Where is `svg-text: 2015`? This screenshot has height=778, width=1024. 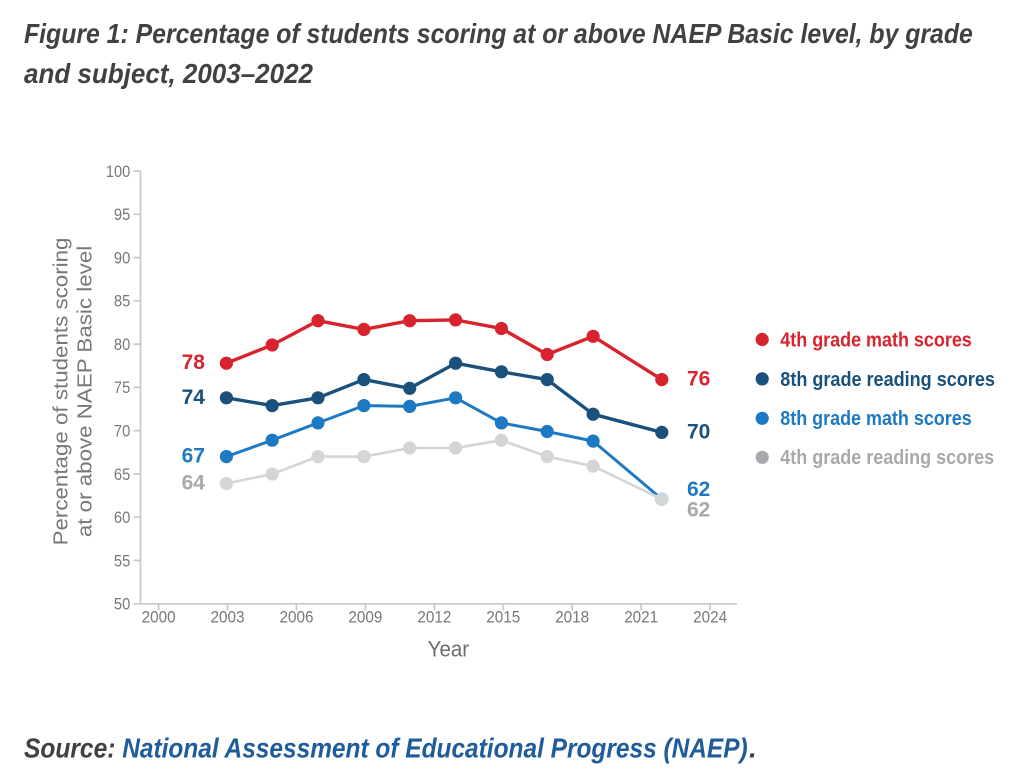
svg-text: 2015 is located at coordinates (503, 616).